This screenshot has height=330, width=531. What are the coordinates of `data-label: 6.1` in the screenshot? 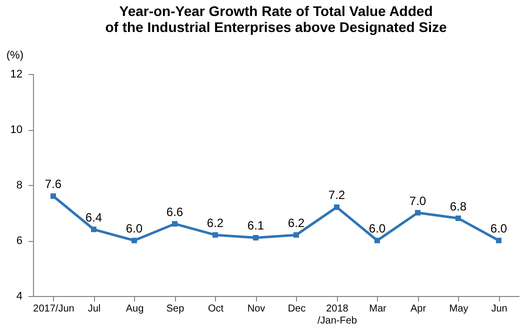 It's located at (255, 225).